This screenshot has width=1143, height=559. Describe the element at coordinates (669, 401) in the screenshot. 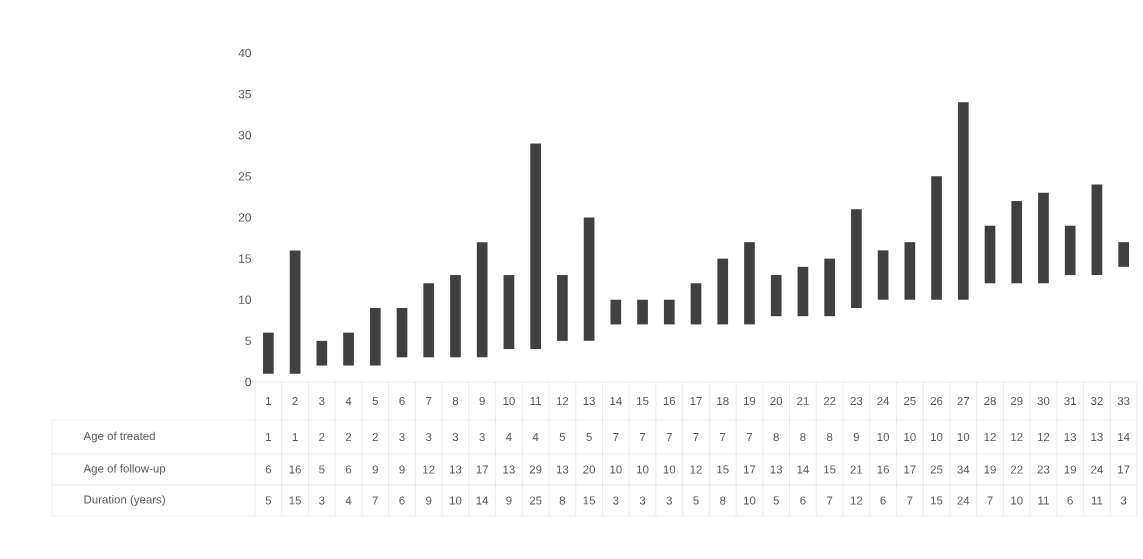

I see `x-tick-label: 16` at that location.